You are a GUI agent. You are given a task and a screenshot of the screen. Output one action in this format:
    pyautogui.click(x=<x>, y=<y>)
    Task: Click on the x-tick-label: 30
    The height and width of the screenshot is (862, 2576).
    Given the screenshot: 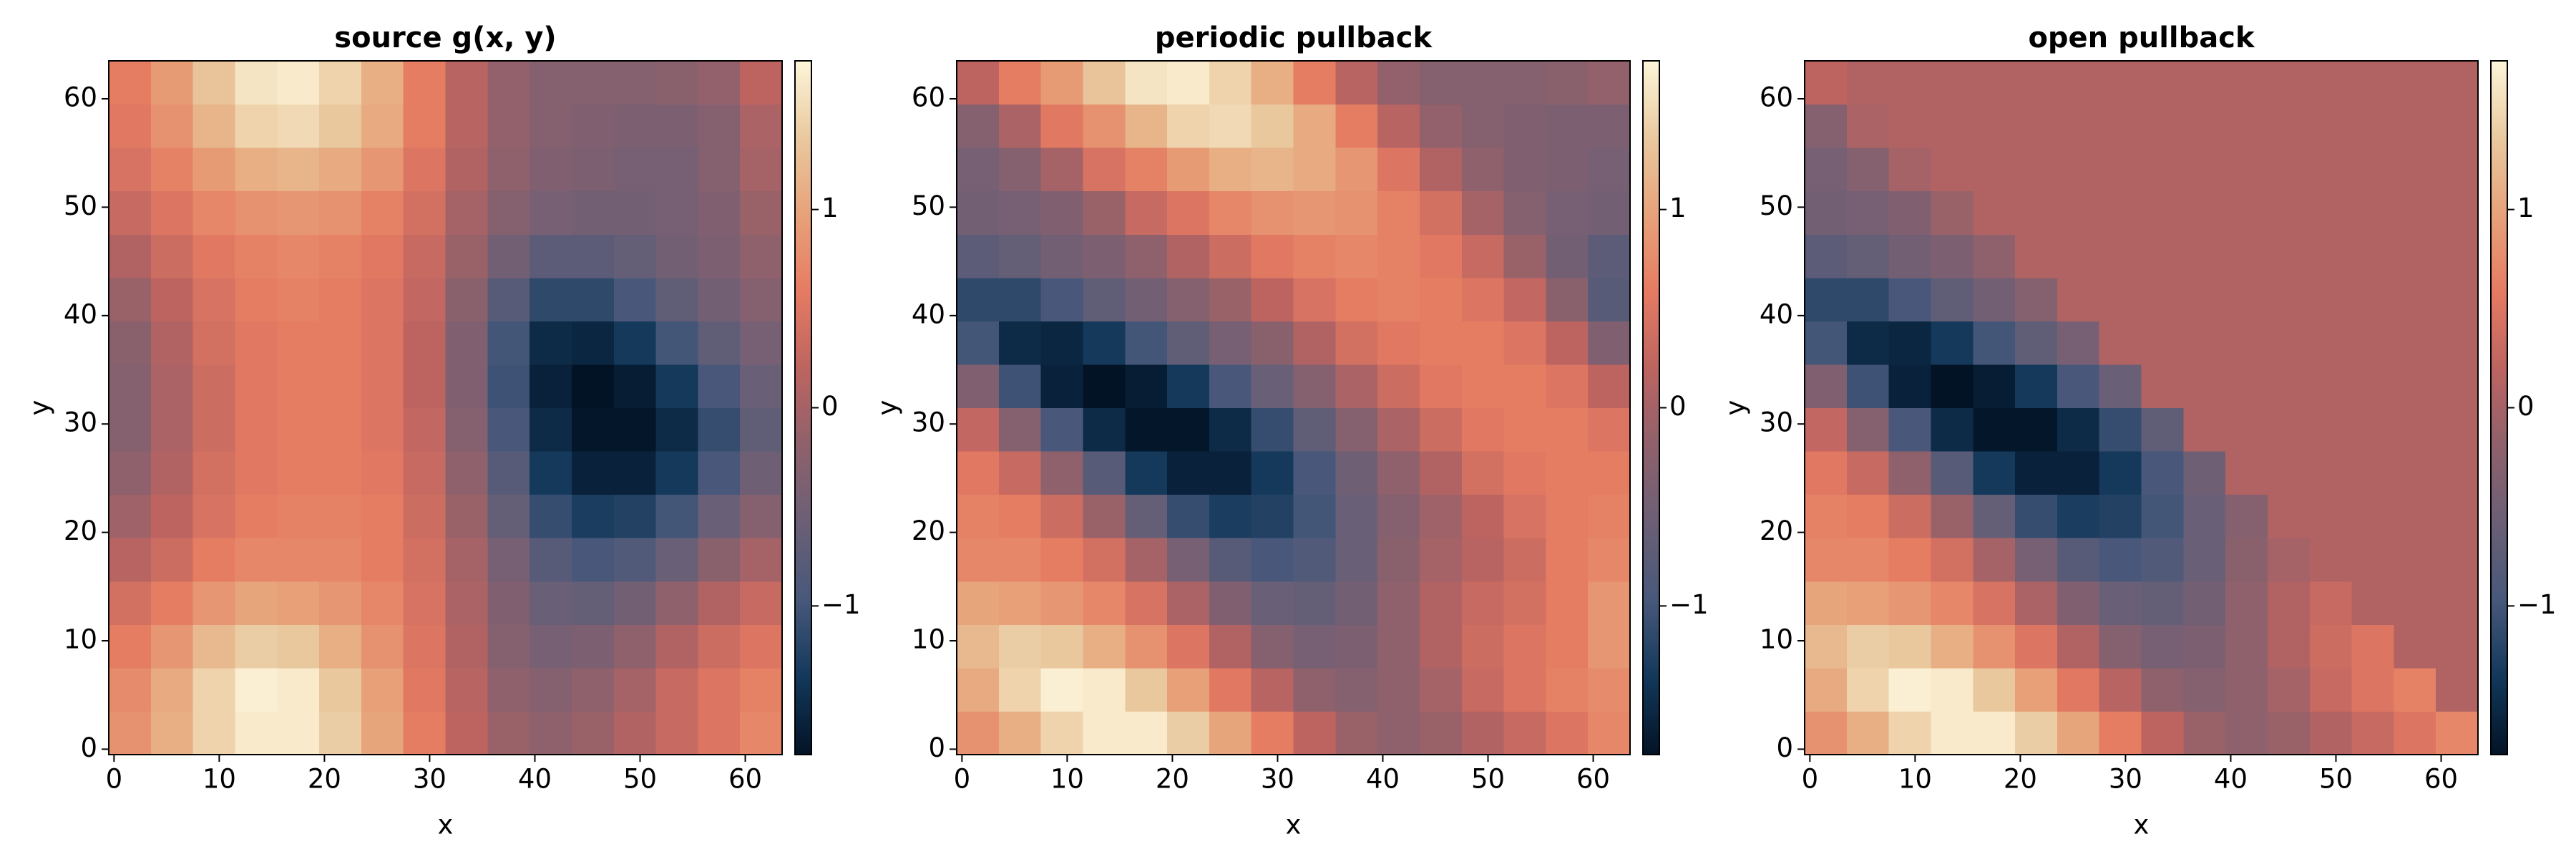 What is the action you would take?
    pyautogui.click(x=430, y=779)
    